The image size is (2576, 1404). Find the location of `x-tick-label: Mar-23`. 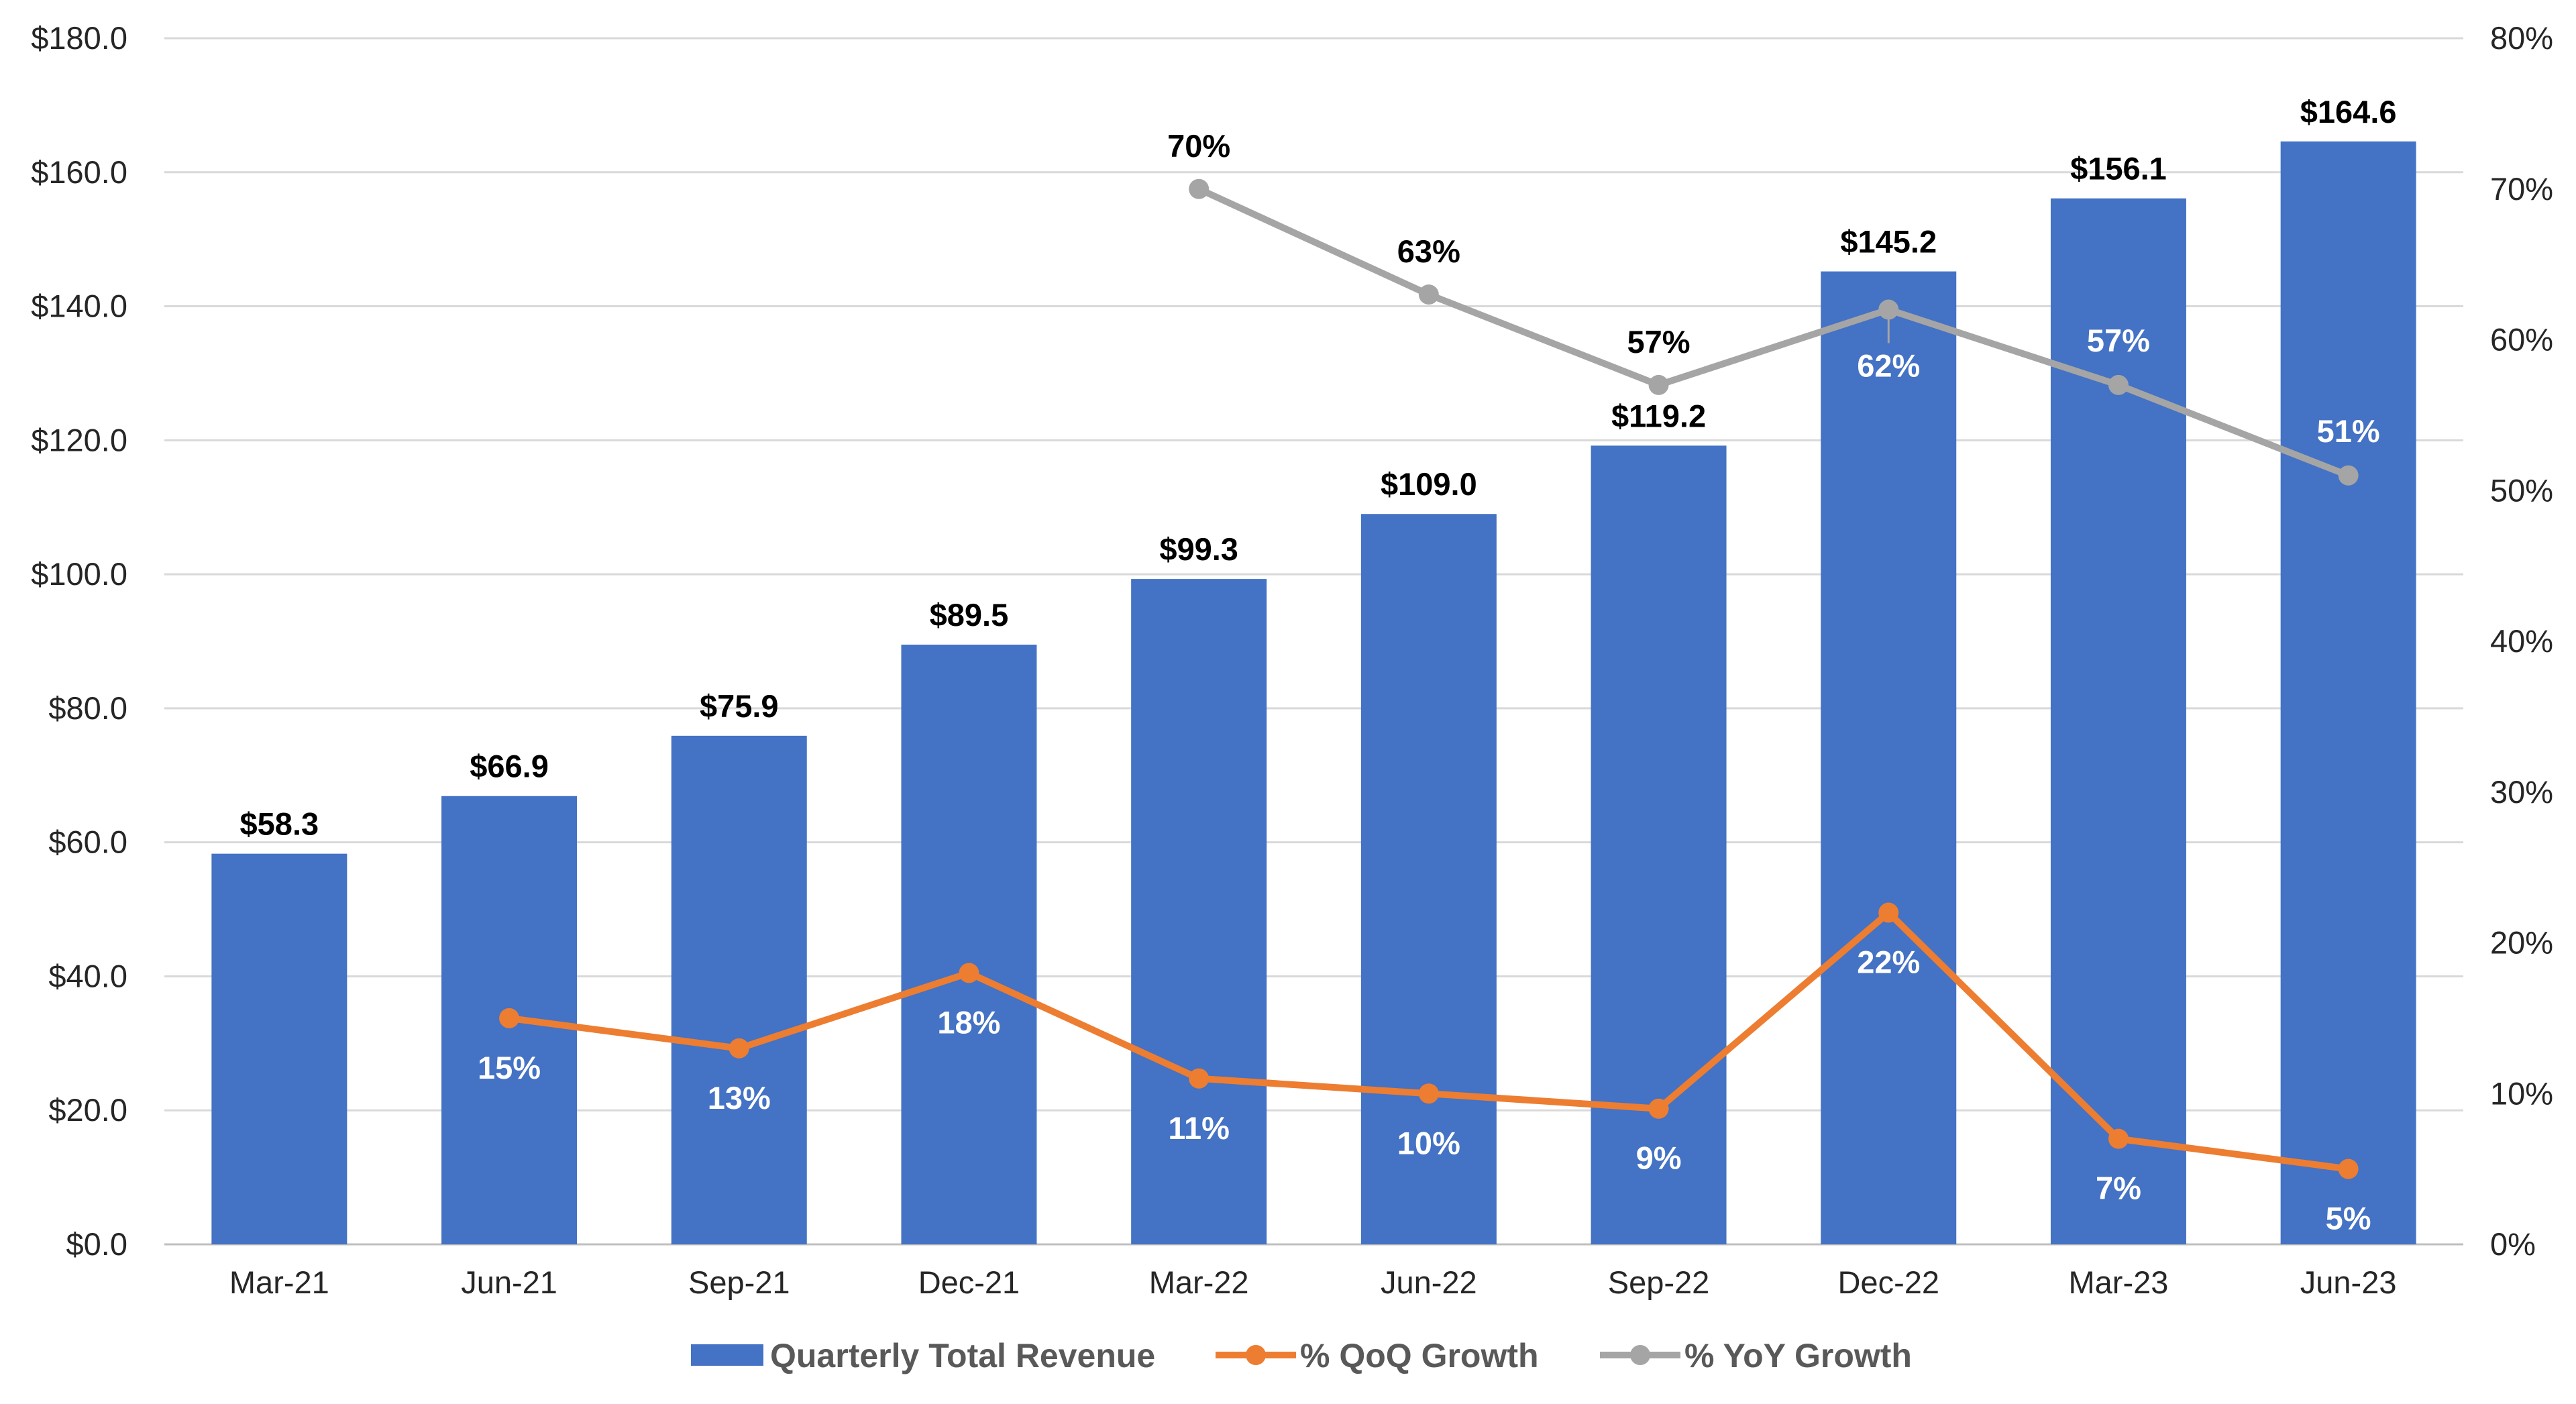

x-tick-label: Mar-23 is located at coordinates (2119, 1282).